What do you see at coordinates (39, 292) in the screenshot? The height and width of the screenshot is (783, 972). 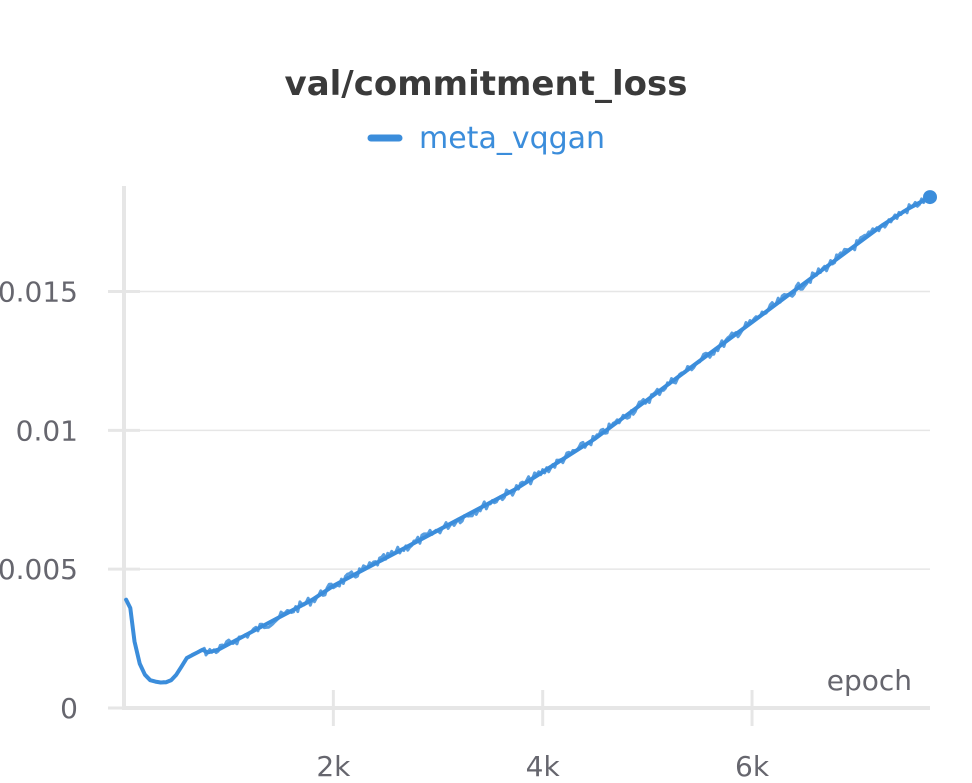 I see `y-tick-label: 0.015` at bounding box center [39, 292].